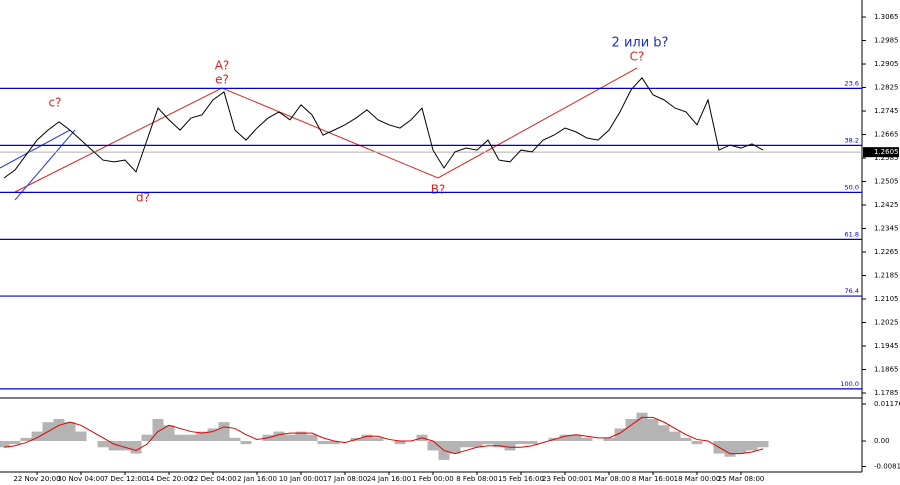 The height and width of the screenshot is (485, 900). I want to click on y-tick-label: 1.1945, so click(886, 346).